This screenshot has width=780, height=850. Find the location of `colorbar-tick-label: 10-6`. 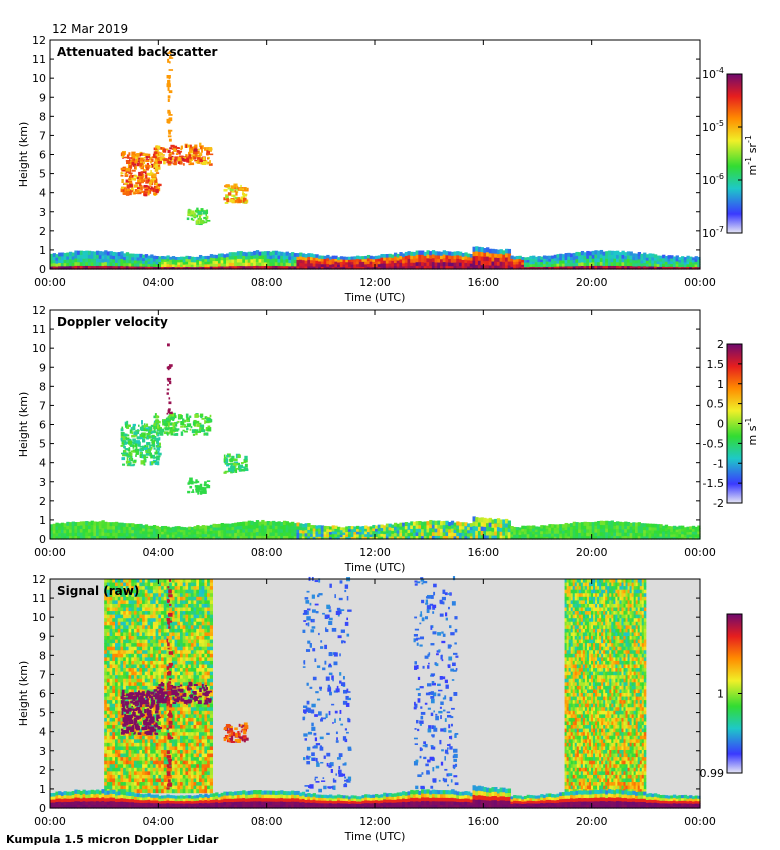

colorbar-tick-label: 10-6 is located at coordinates (713, 179).